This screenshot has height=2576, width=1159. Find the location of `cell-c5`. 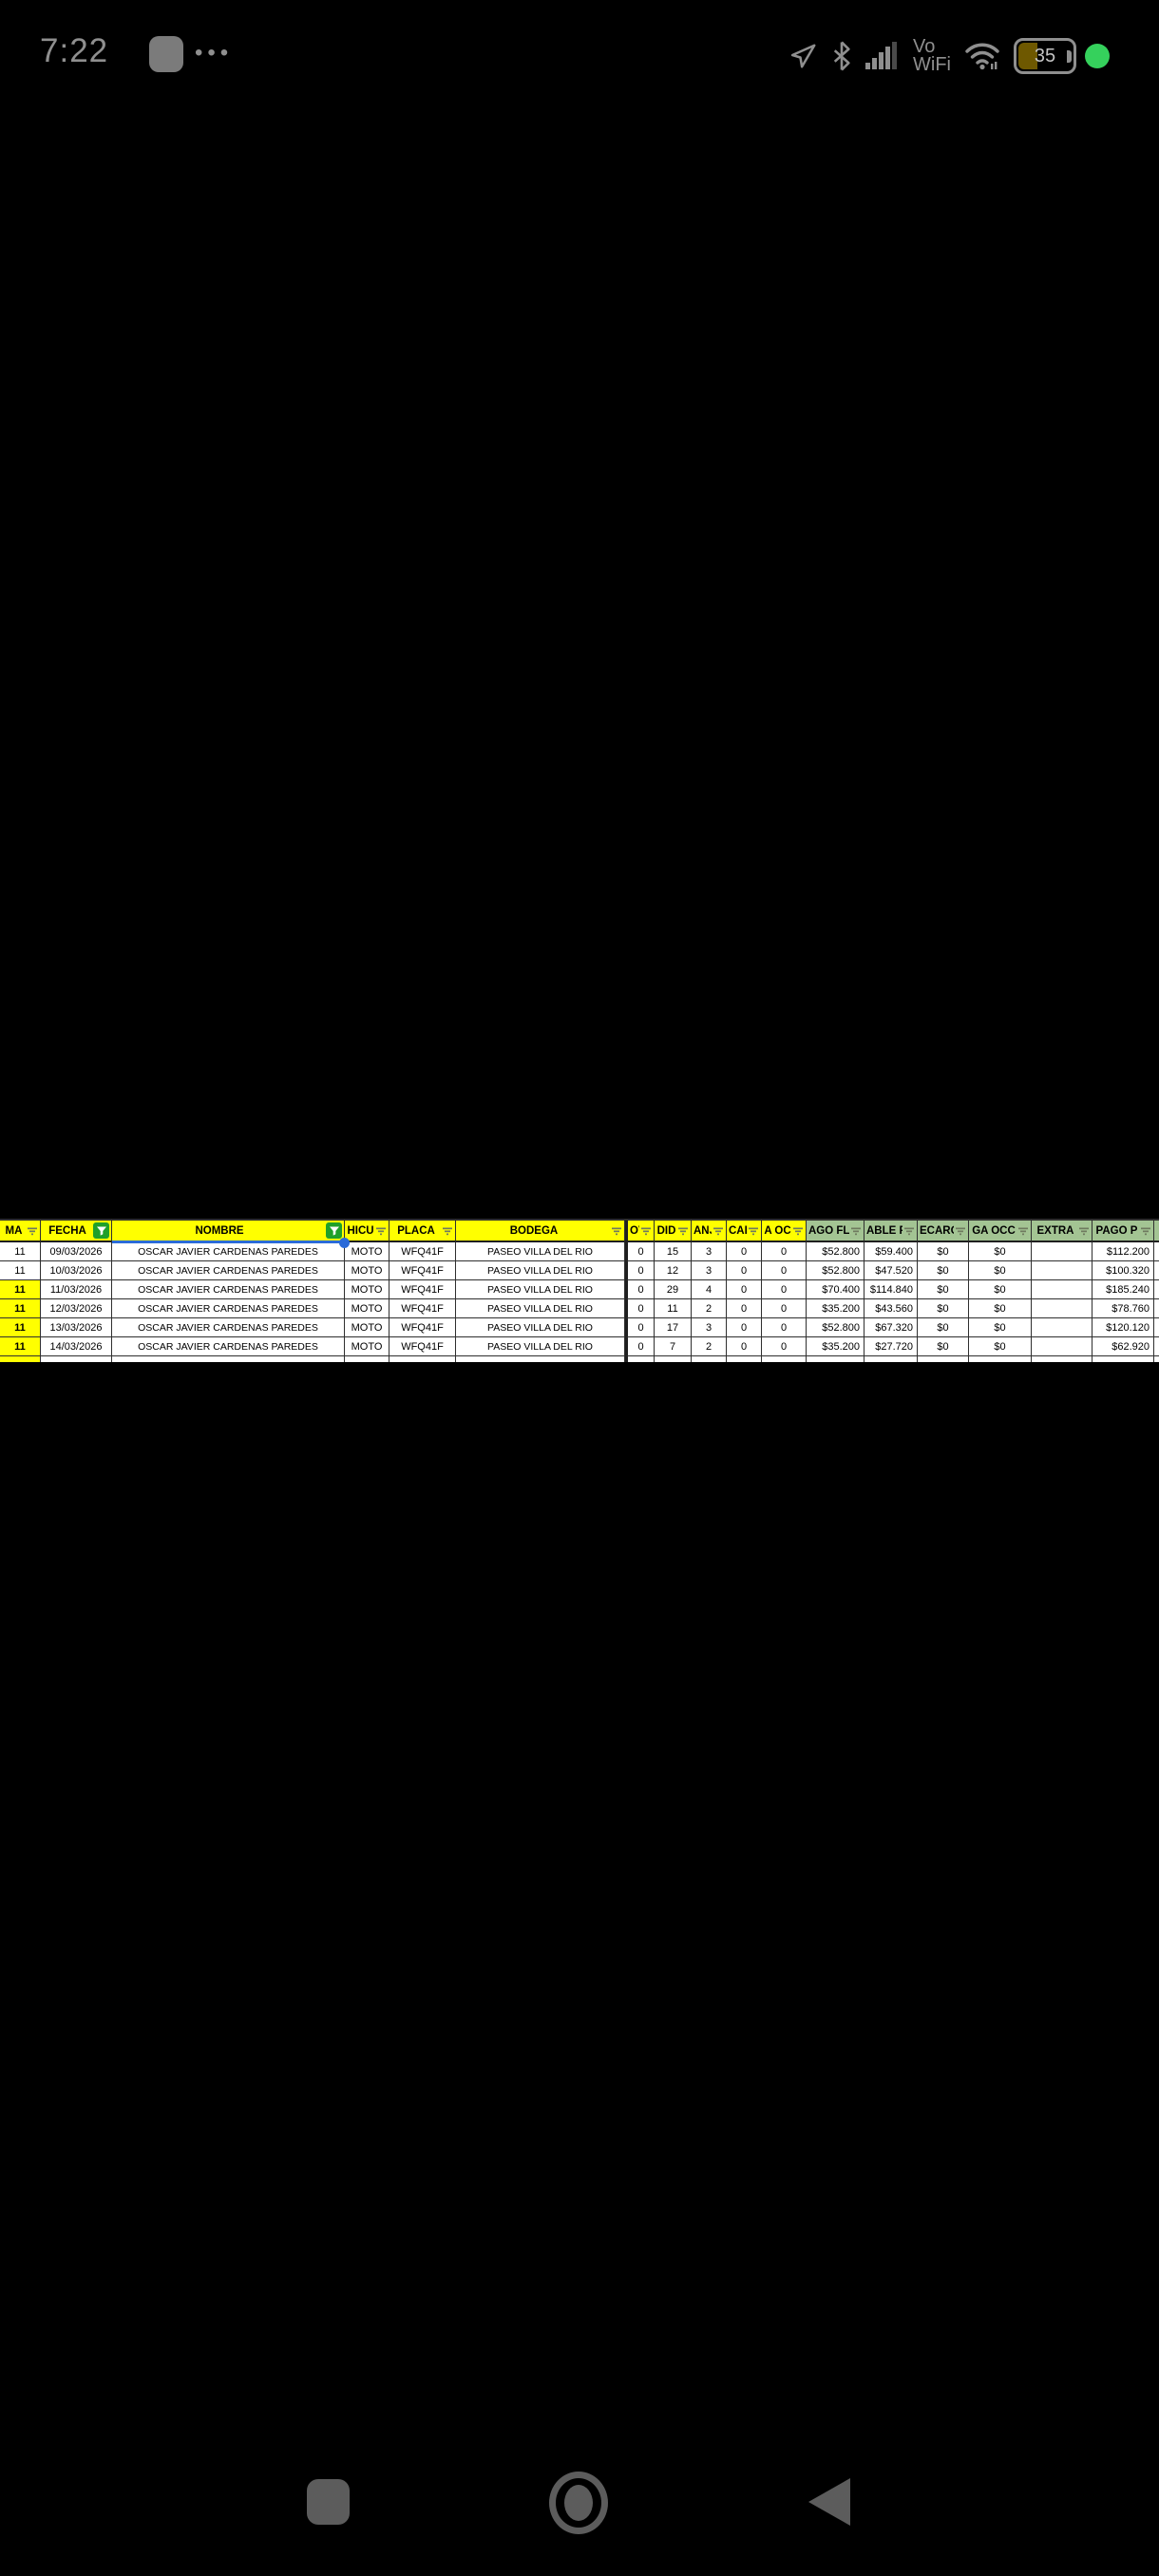

cell-c5 is located at coordinates (784, 1359).